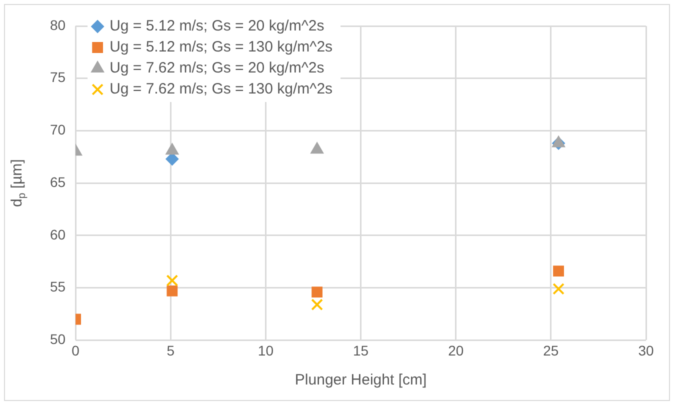  What do you see at coordinates (217, 26) in the screenshot?
I see `legend-label: Ug = 5.12 m/s; Gs = 20 kg/m^2s` at bounding box center [217, 26].